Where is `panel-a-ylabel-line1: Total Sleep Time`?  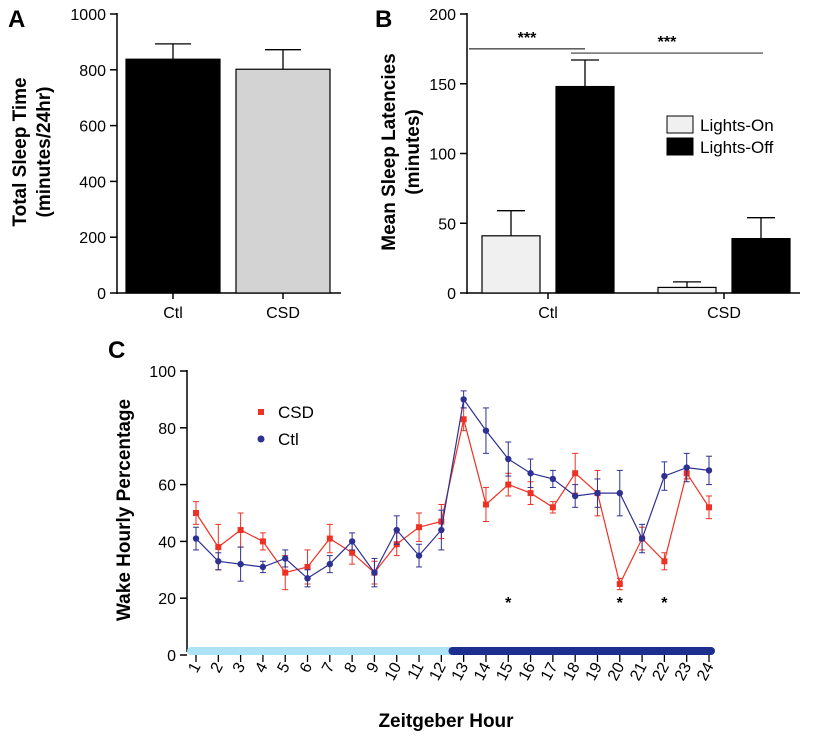 panel-a-ylabel-line1: Total Sleep Time is located at coordinates (20, 151).